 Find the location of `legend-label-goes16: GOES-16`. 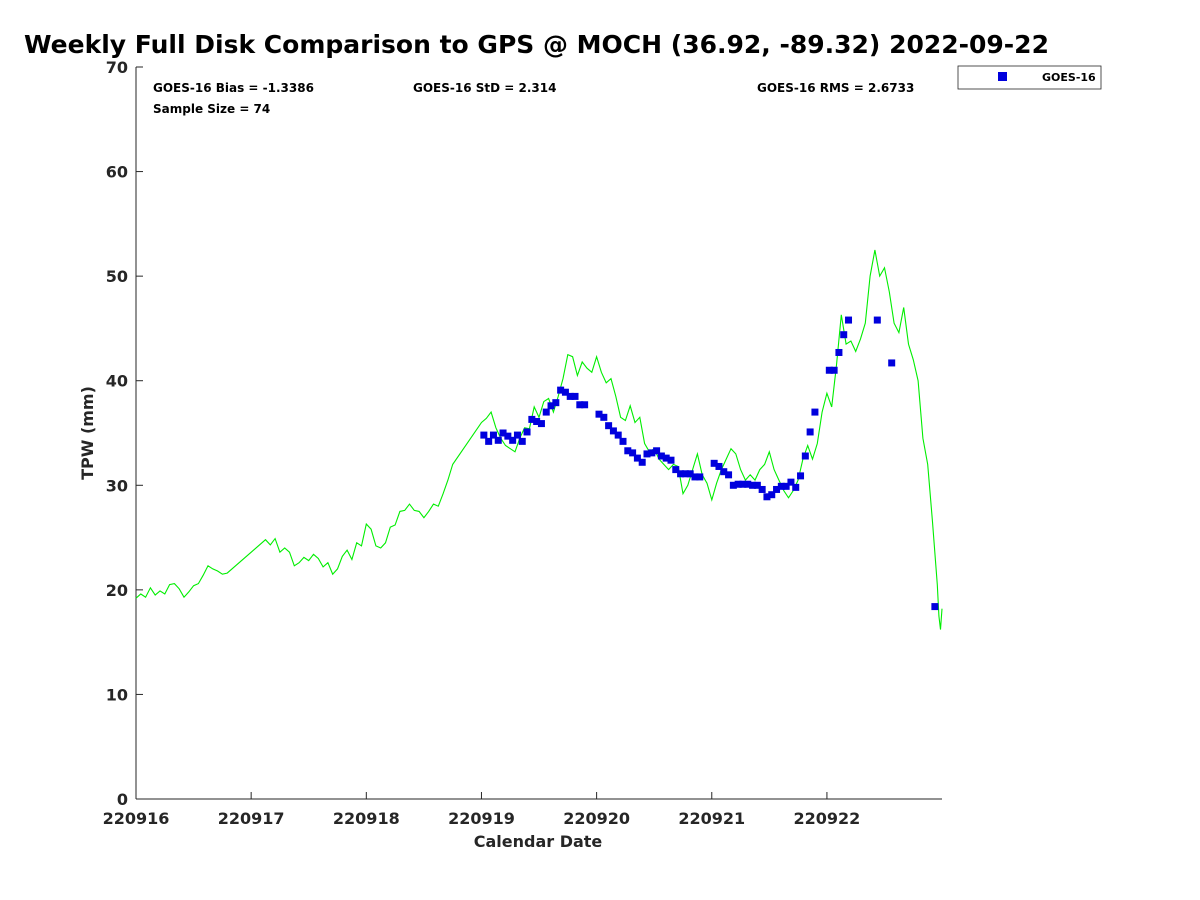

legend-label-goes16: GOES-16 is located at coordinates (1069, 77).